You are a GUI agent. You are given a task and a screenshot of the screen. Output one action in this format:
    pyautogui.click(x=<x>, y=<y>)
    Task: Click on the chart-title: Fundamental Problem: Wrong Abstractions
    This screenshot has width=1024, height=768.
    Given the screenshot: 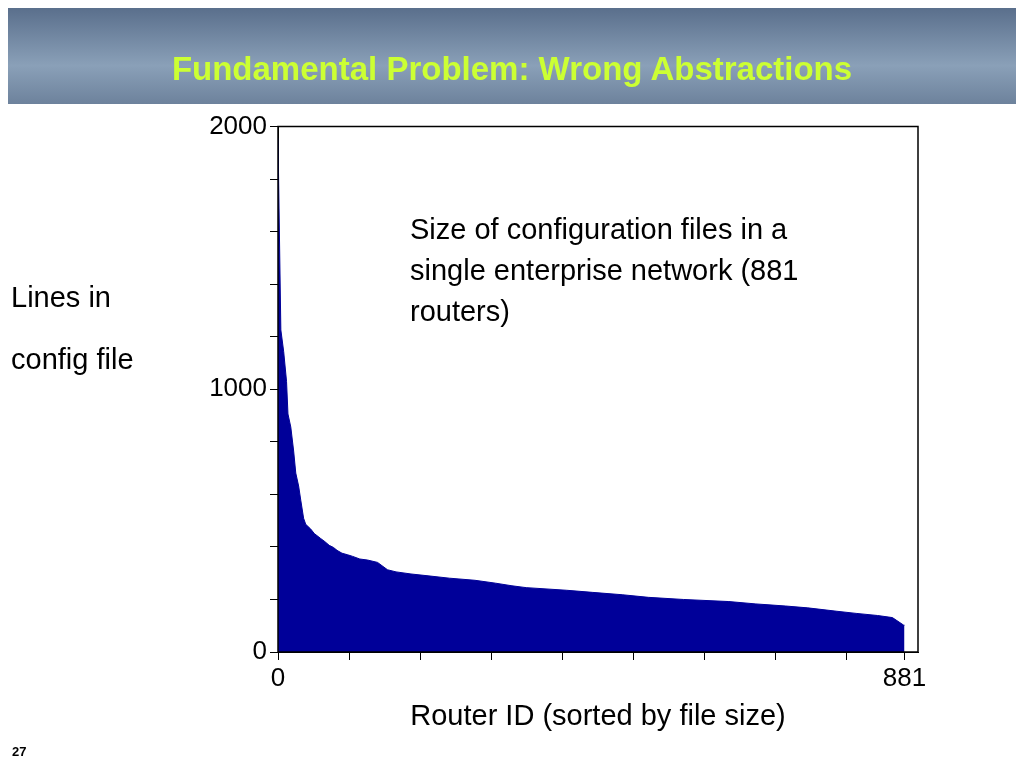 What is the action you would take?
    pyautogui.click(x=512, y=69)
    